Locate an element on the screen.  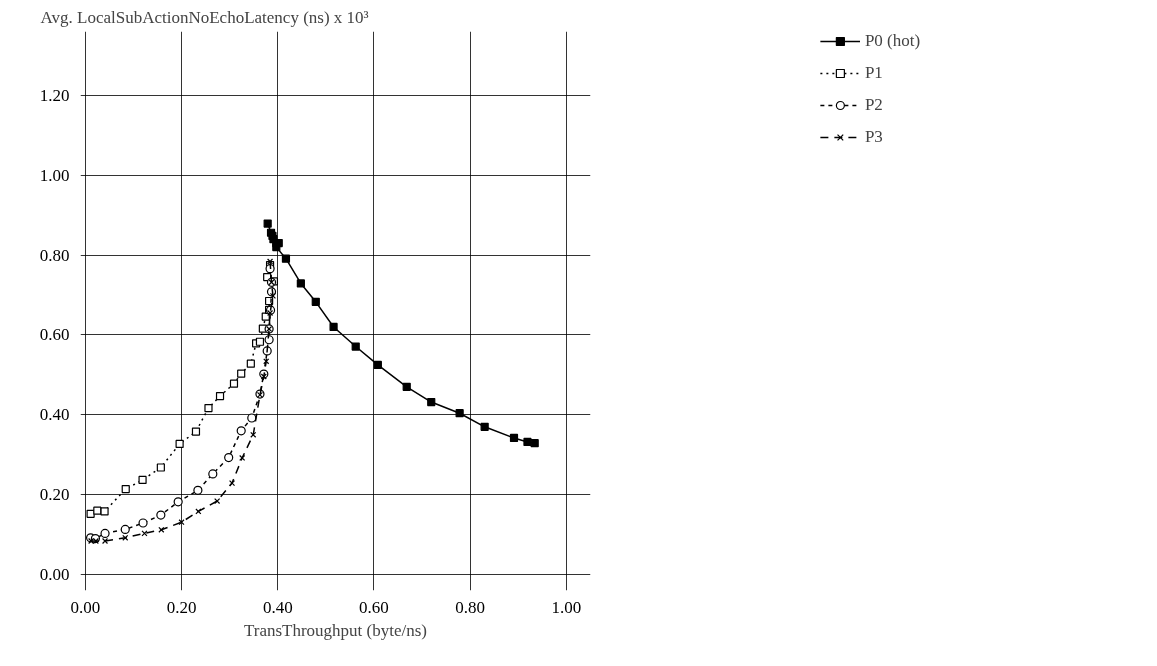
y-tick-label: 0.00 is located at coordinates (54, 575).